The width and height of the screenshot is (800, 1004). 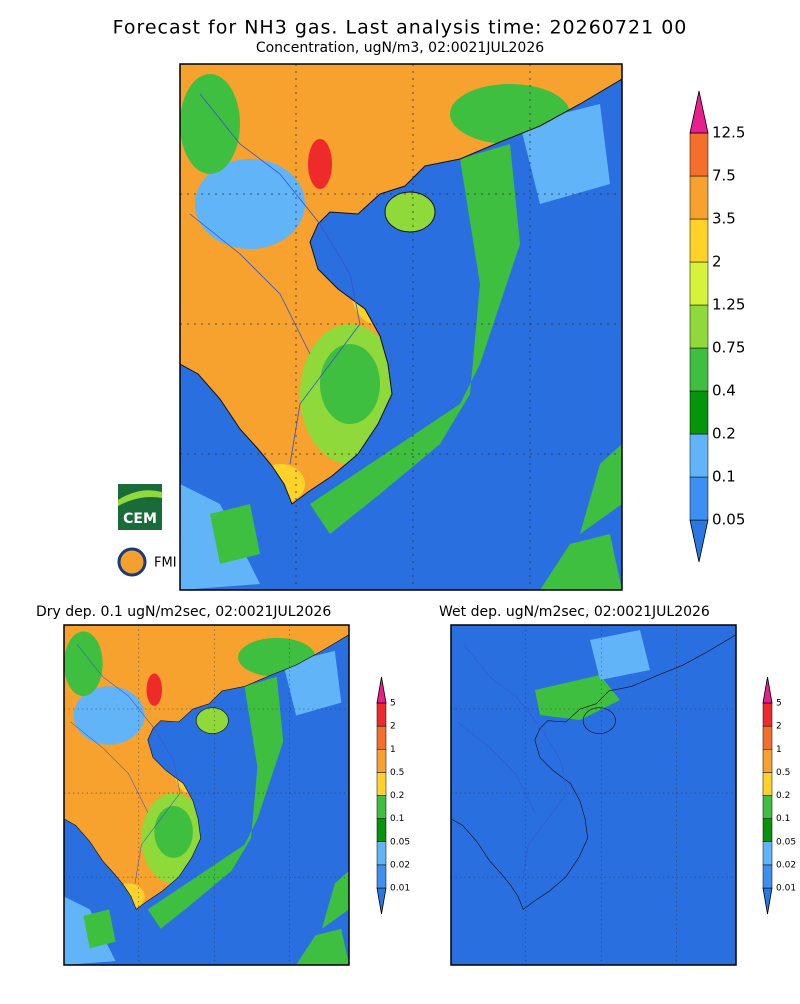 What do you see at coordinates (724, 391) in the screenshot?
I see `colorbar-label: 0.4` at bounding box center [724, 391].